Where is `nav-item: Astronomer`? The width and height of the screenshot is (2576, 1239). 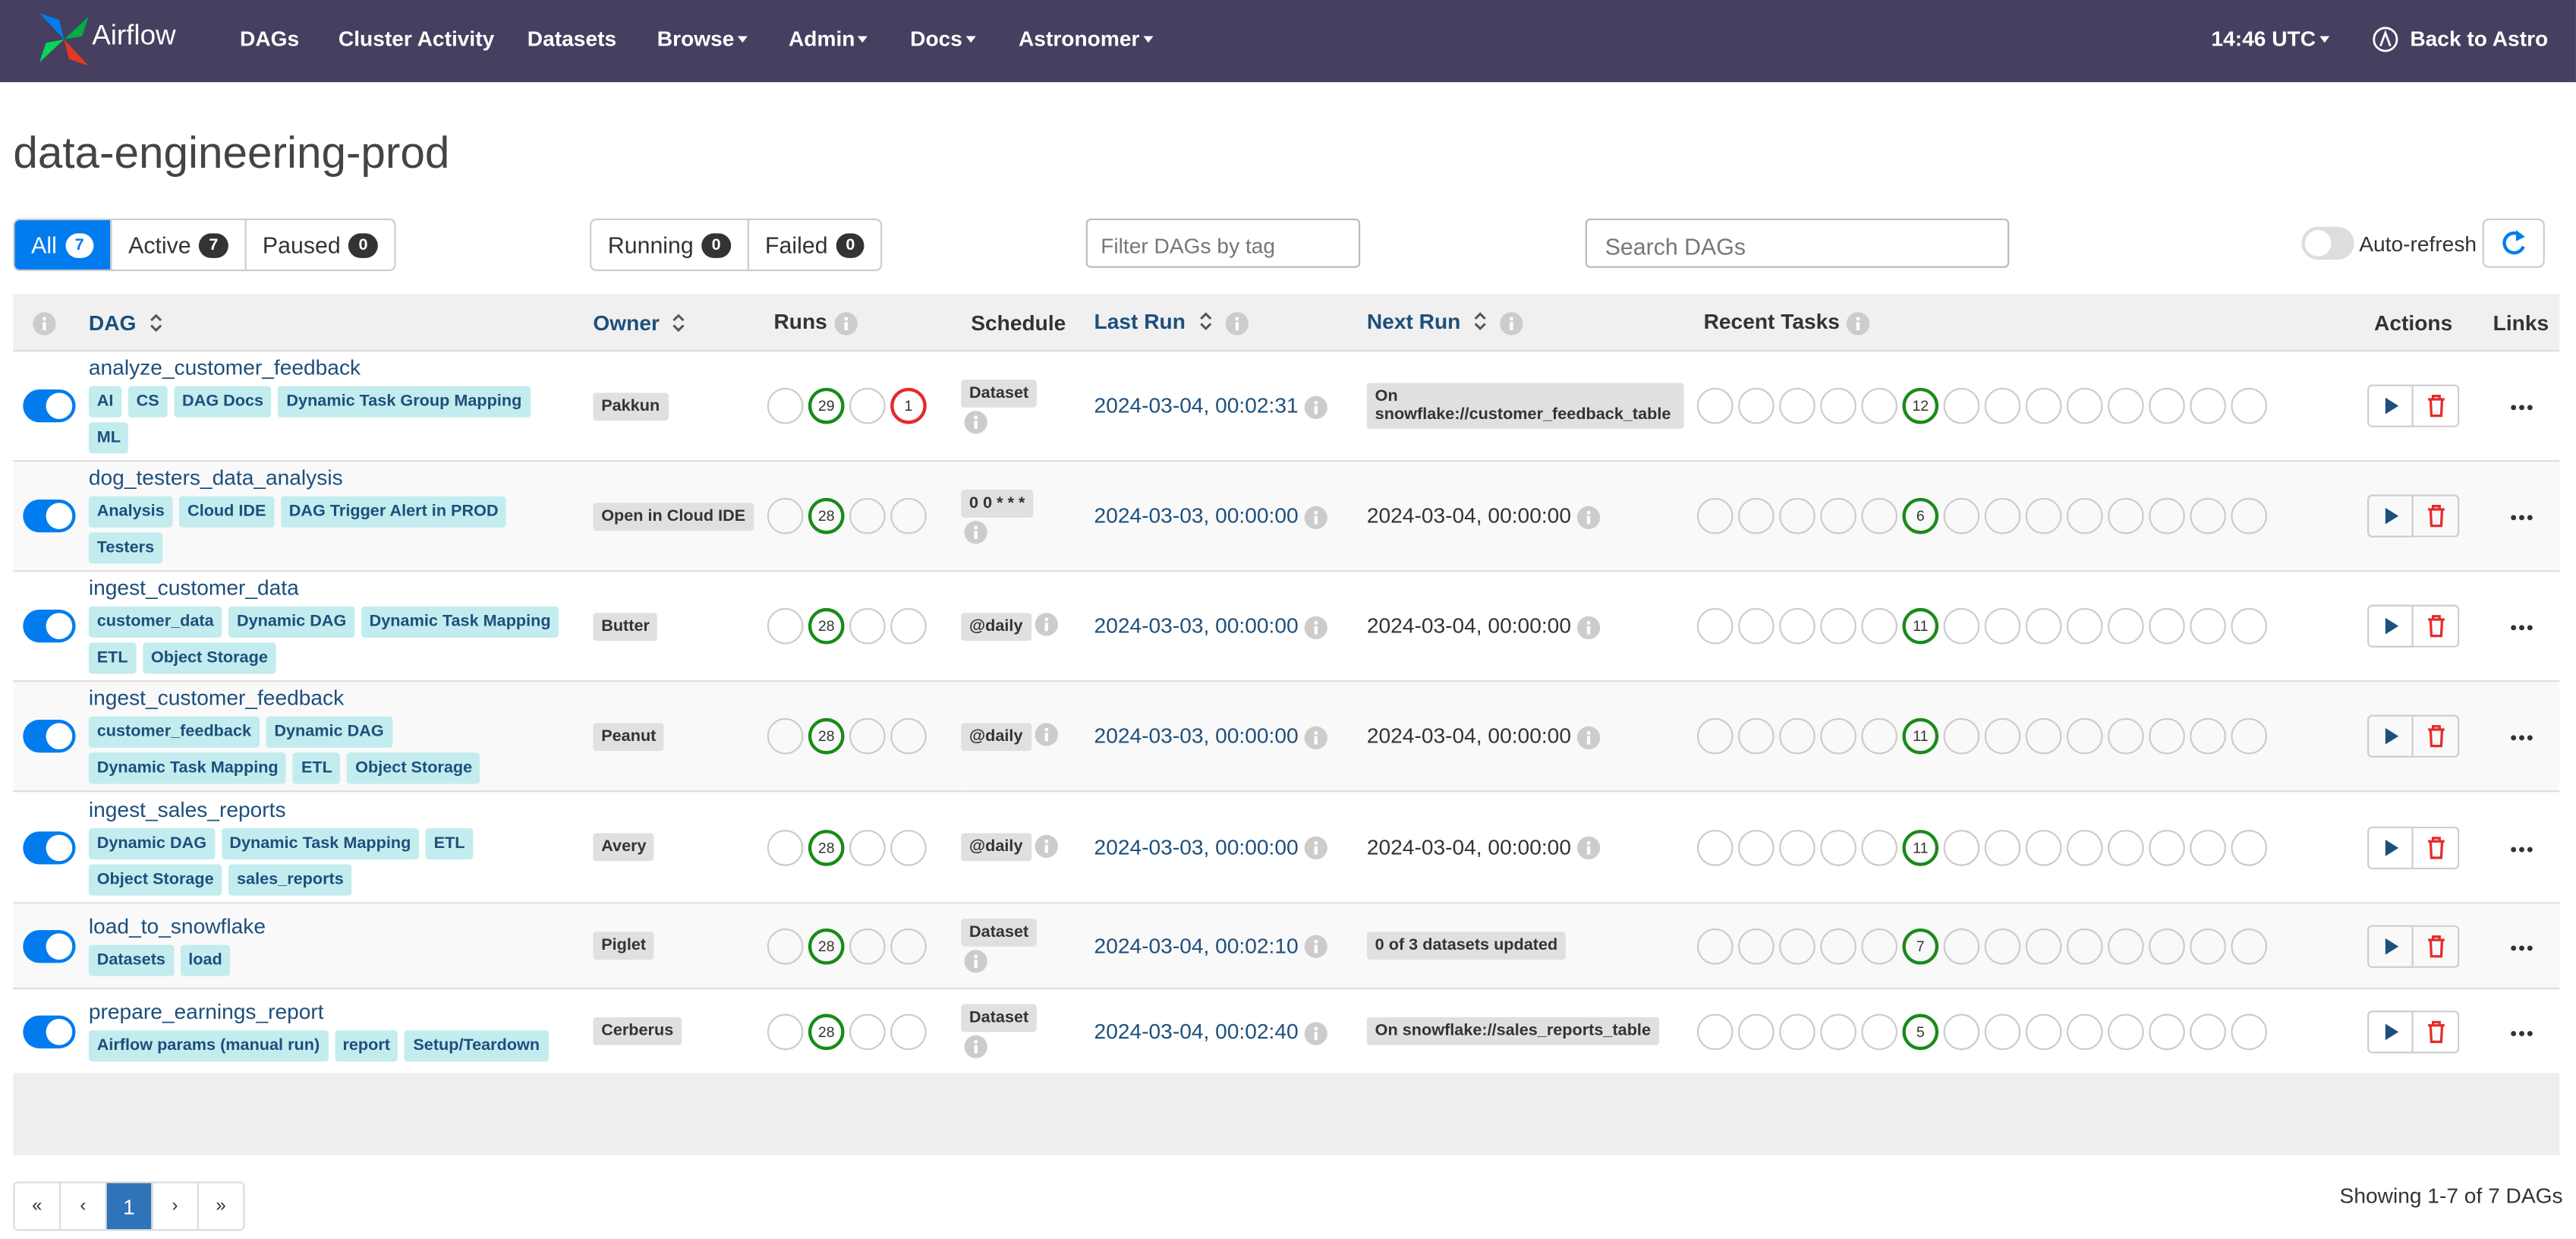
nav-item: Astronomer is located at coordinates (1086, 39).